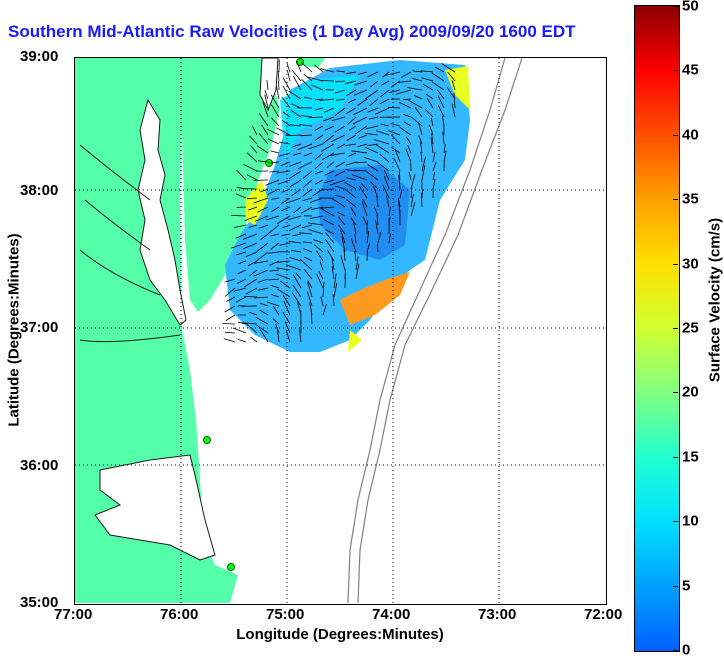  What do you see at coordinates (690, 264) in the screenshot?
I see `colorbar-tick-label: 30` at bounding box center [690, 264].